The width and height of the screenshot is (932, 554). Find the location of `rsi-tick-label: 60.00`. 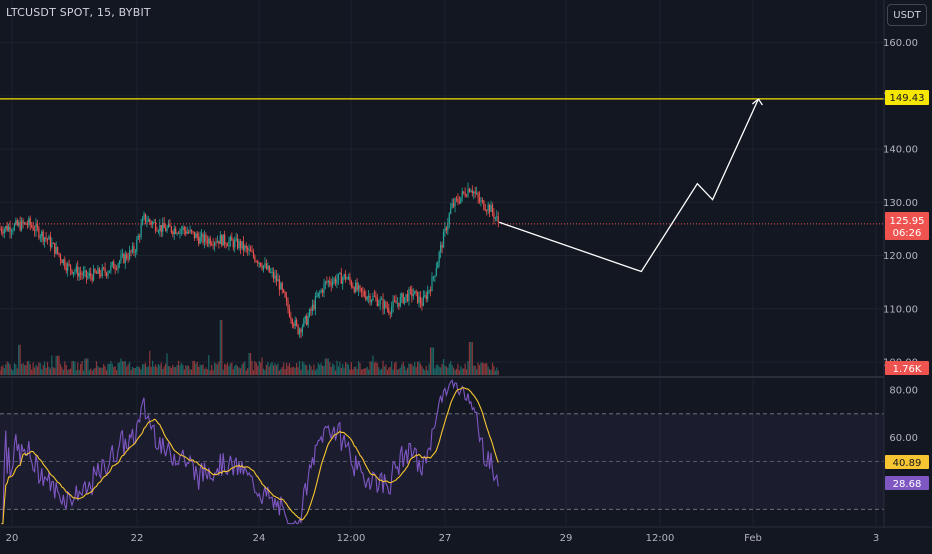

rsi-tick-label: 60.00 is located at coordinates (903, 438).